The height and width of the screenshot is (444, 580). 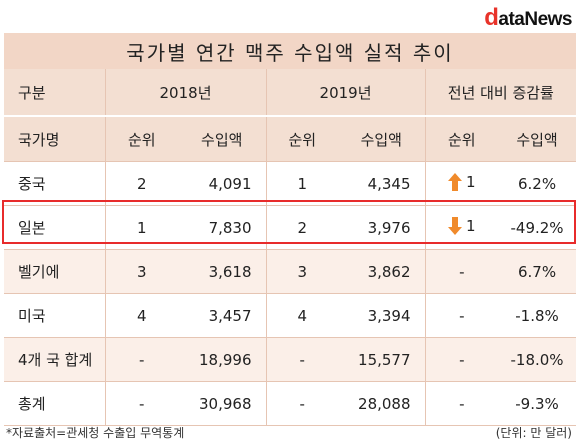 What do you see at coordinates (222, 183) in the screenshot?
I see `amount-2018-cell: 4,091` at bounding box center [222, 183].